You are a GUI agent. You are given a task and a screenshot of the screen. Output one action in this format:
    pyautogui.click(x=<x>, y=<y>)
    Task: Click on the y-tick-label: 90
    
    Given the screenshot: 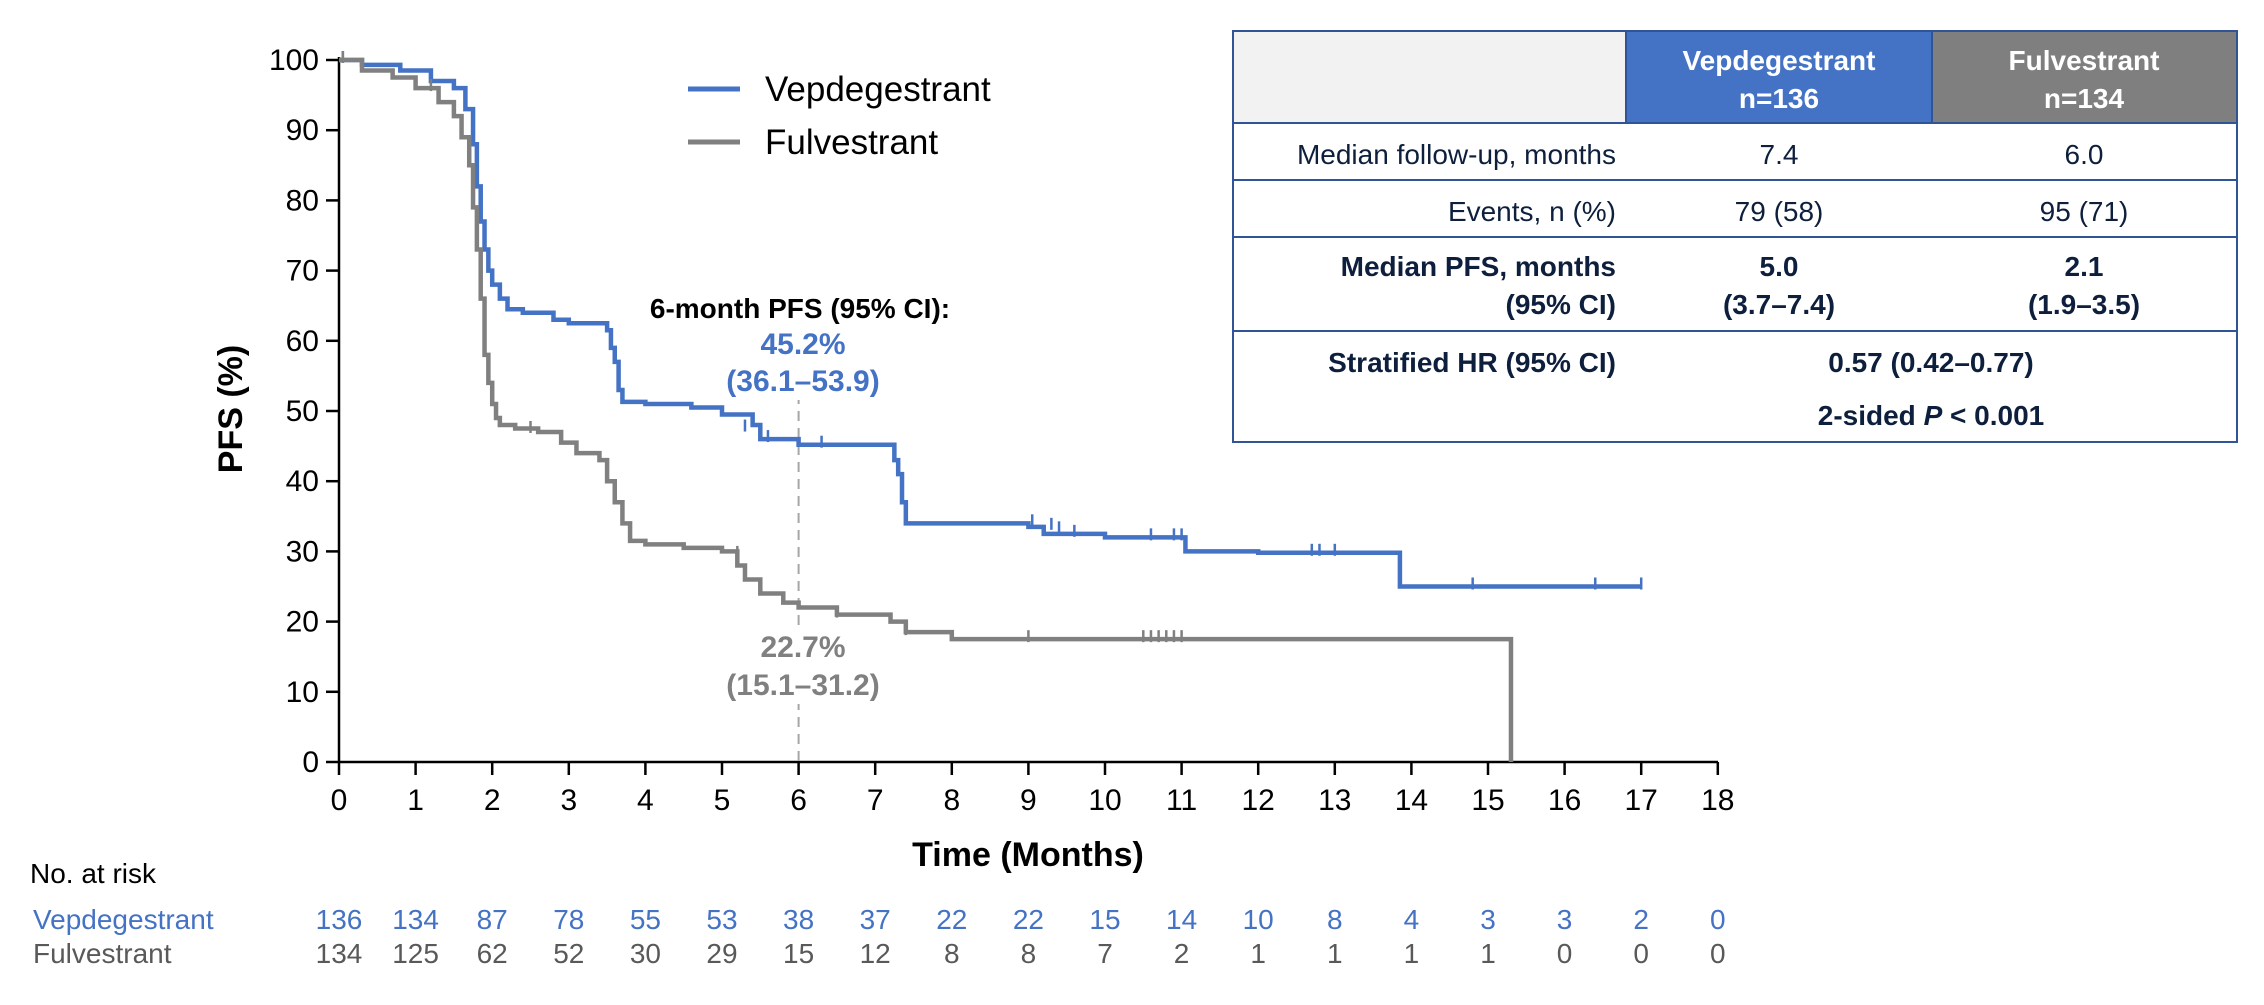 What is the action you would take?
    pyautogui.click(x=302, y=130)
    